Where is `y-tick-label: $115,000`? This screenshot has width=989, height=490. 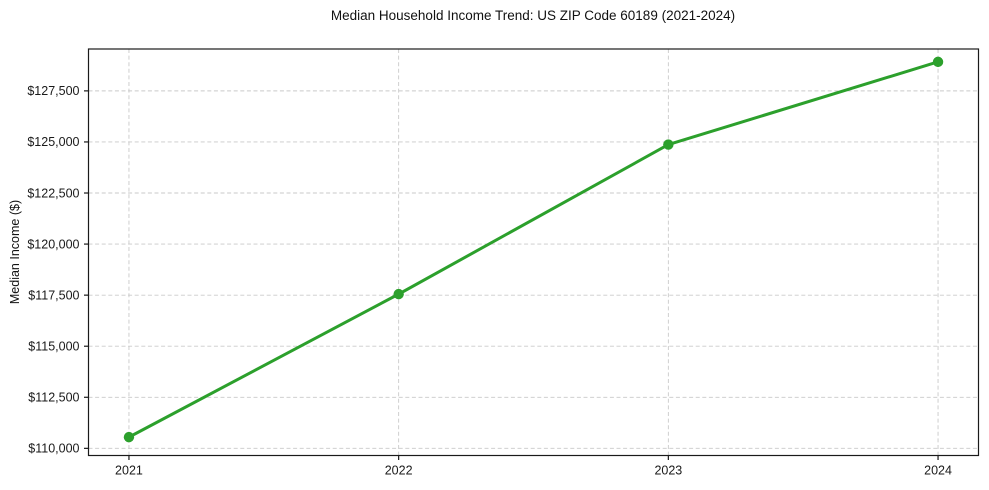 y-tick-label: $115,000 is located at coordinates (53, 347).